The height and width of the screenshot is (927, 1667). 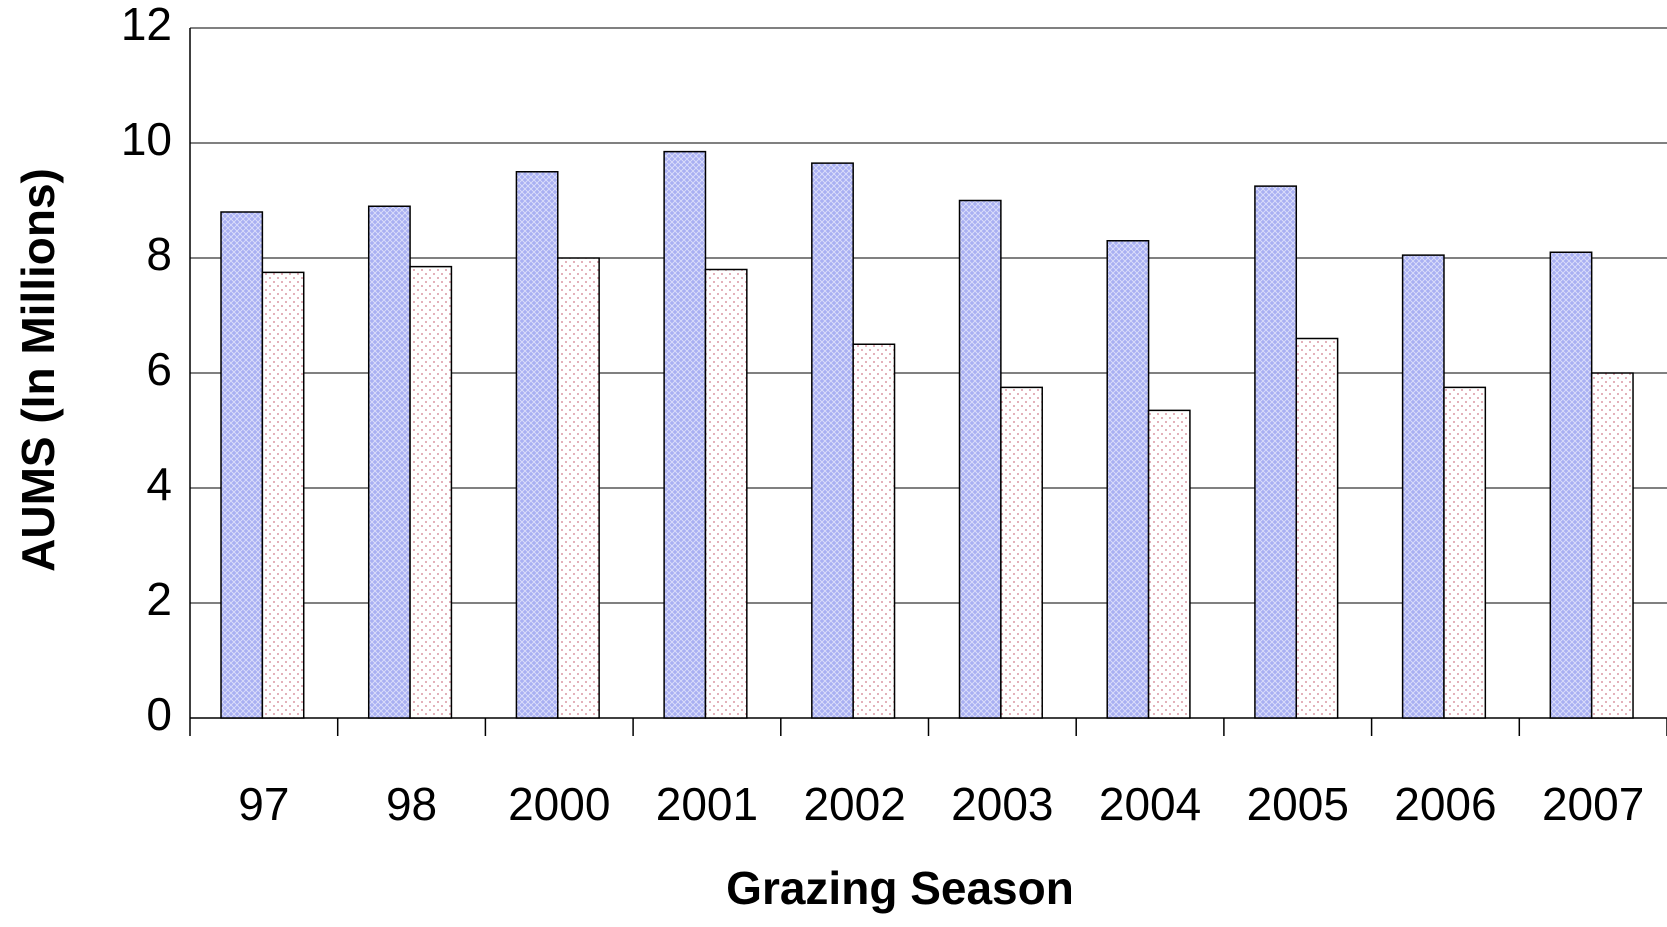 What do you see at coordinates (1002, 804) in the screenshot?
I see `x-tick-label: 2003` at bounding box center [1002, 804].